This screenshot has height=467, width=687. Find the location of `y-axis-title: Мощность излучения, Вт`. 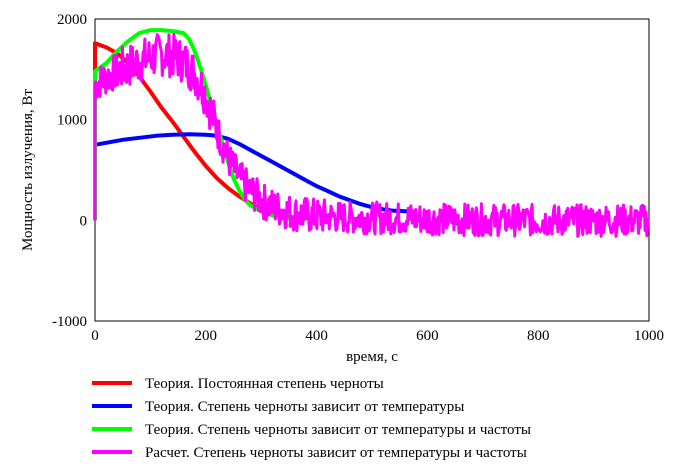

y-axis-title: Мощность излучения, Вт is located at coordinates (28, 170).